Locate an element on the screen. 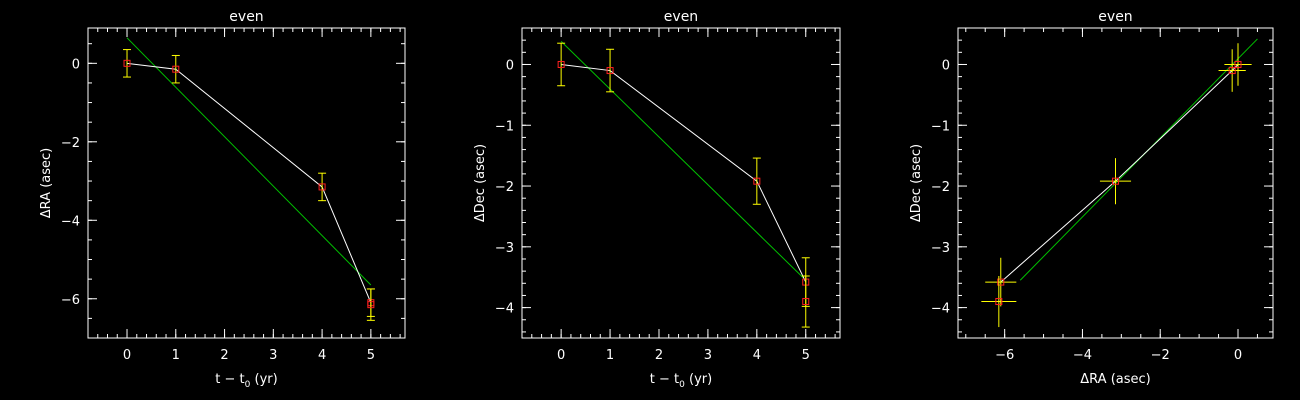 The height and width of the screenshot is (400, 1300). x-axis-label: ΔRA (asec) is located at coordinates (1115, 379).